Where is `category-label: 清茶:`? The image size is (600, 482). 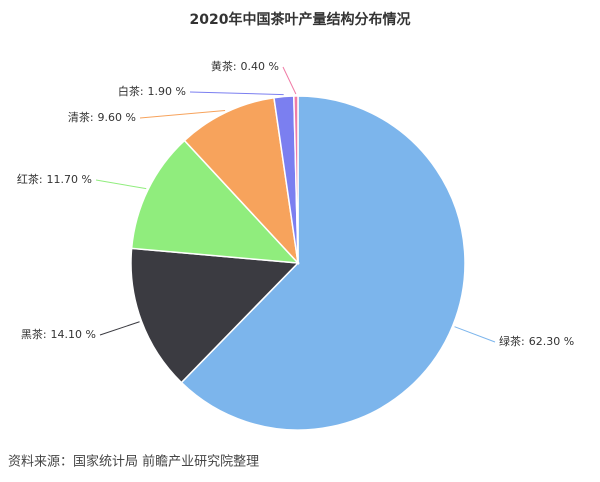
category-label: 清茶: is located at coordinates (81, 117).